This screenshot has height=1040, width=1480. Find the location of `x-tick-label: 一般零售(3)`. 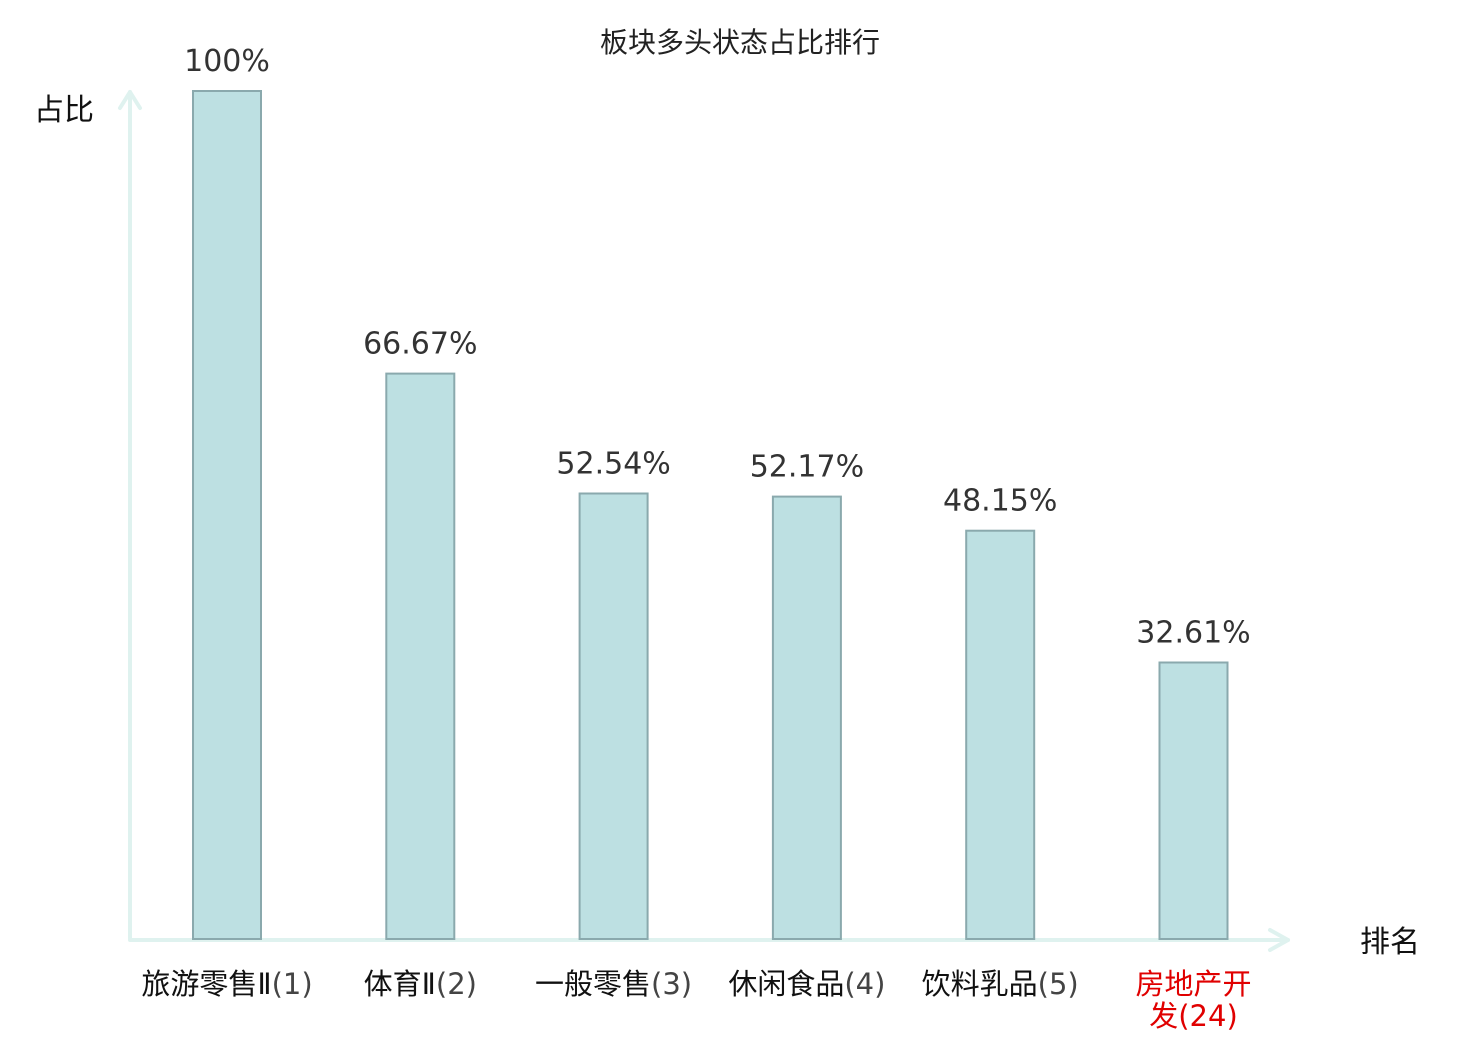

x-tick-label: 一般零售(3) is located at coordinates (613, 984).